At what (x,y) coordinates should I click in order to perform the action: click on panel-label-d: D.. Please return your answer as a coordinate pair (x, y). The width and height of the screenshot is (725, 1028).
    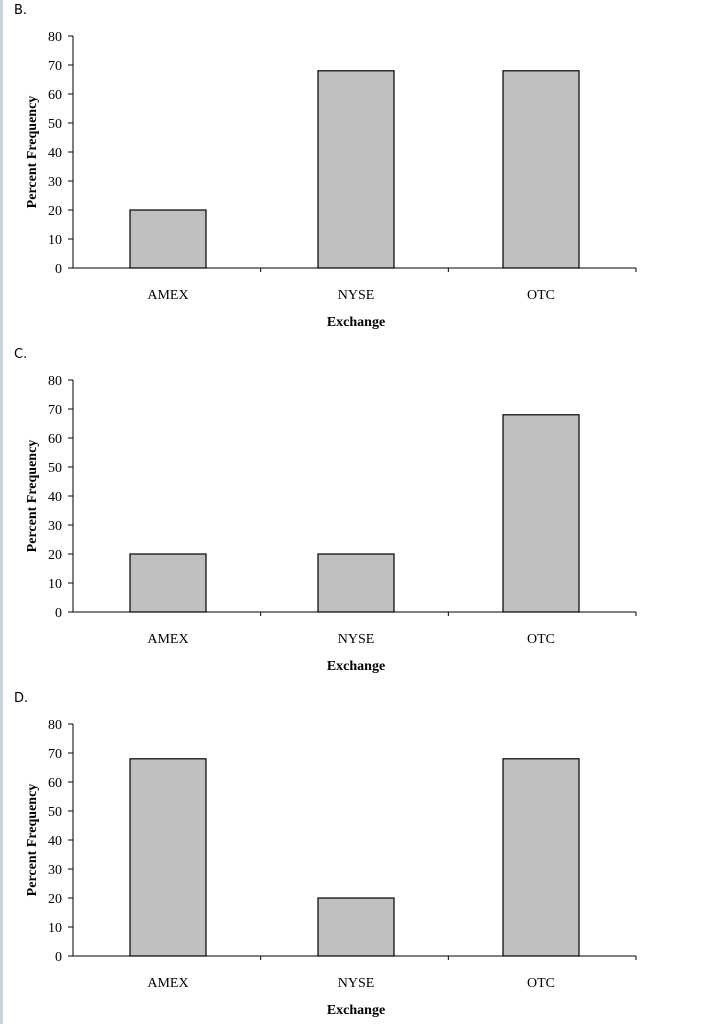
    Looking at the image, I should click on (21, 698).